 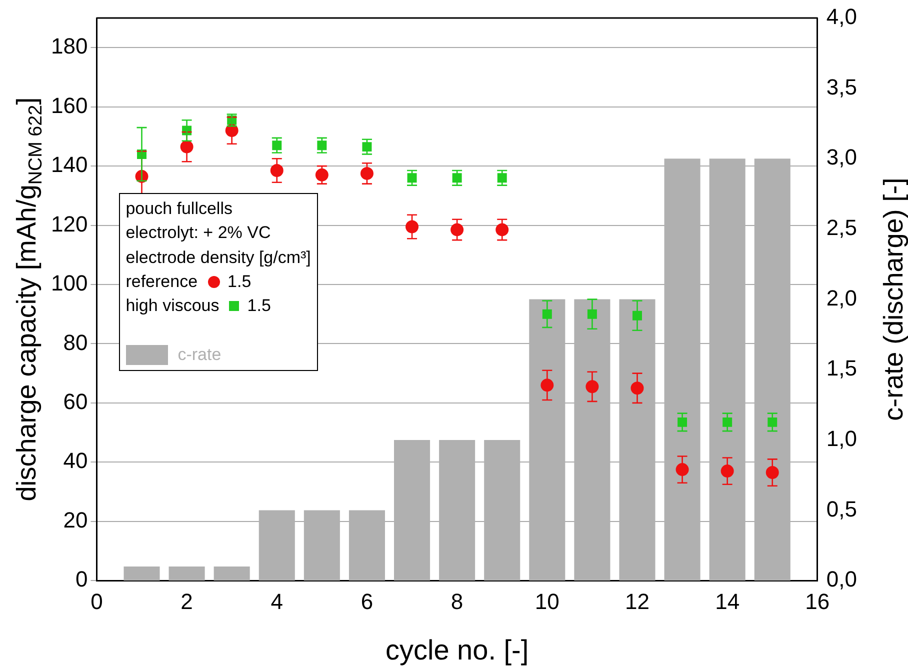 What do you see at coordinates (199, 233) in the screenshot?
I see `annotation: electrolyt: + 2% VC` at bounding box center [199, 233].